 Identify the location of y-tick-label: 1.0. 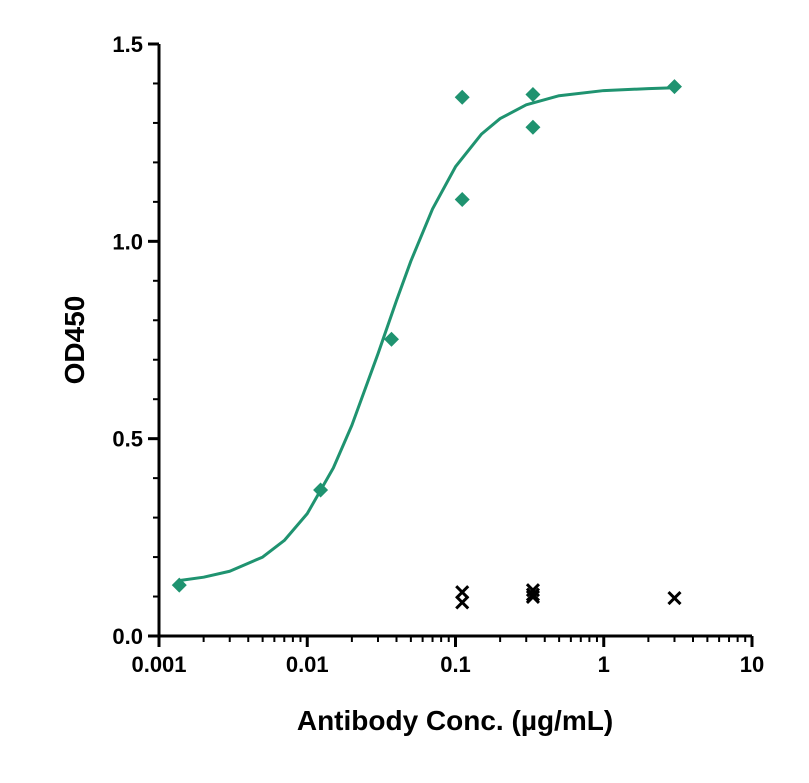
(127, 241).